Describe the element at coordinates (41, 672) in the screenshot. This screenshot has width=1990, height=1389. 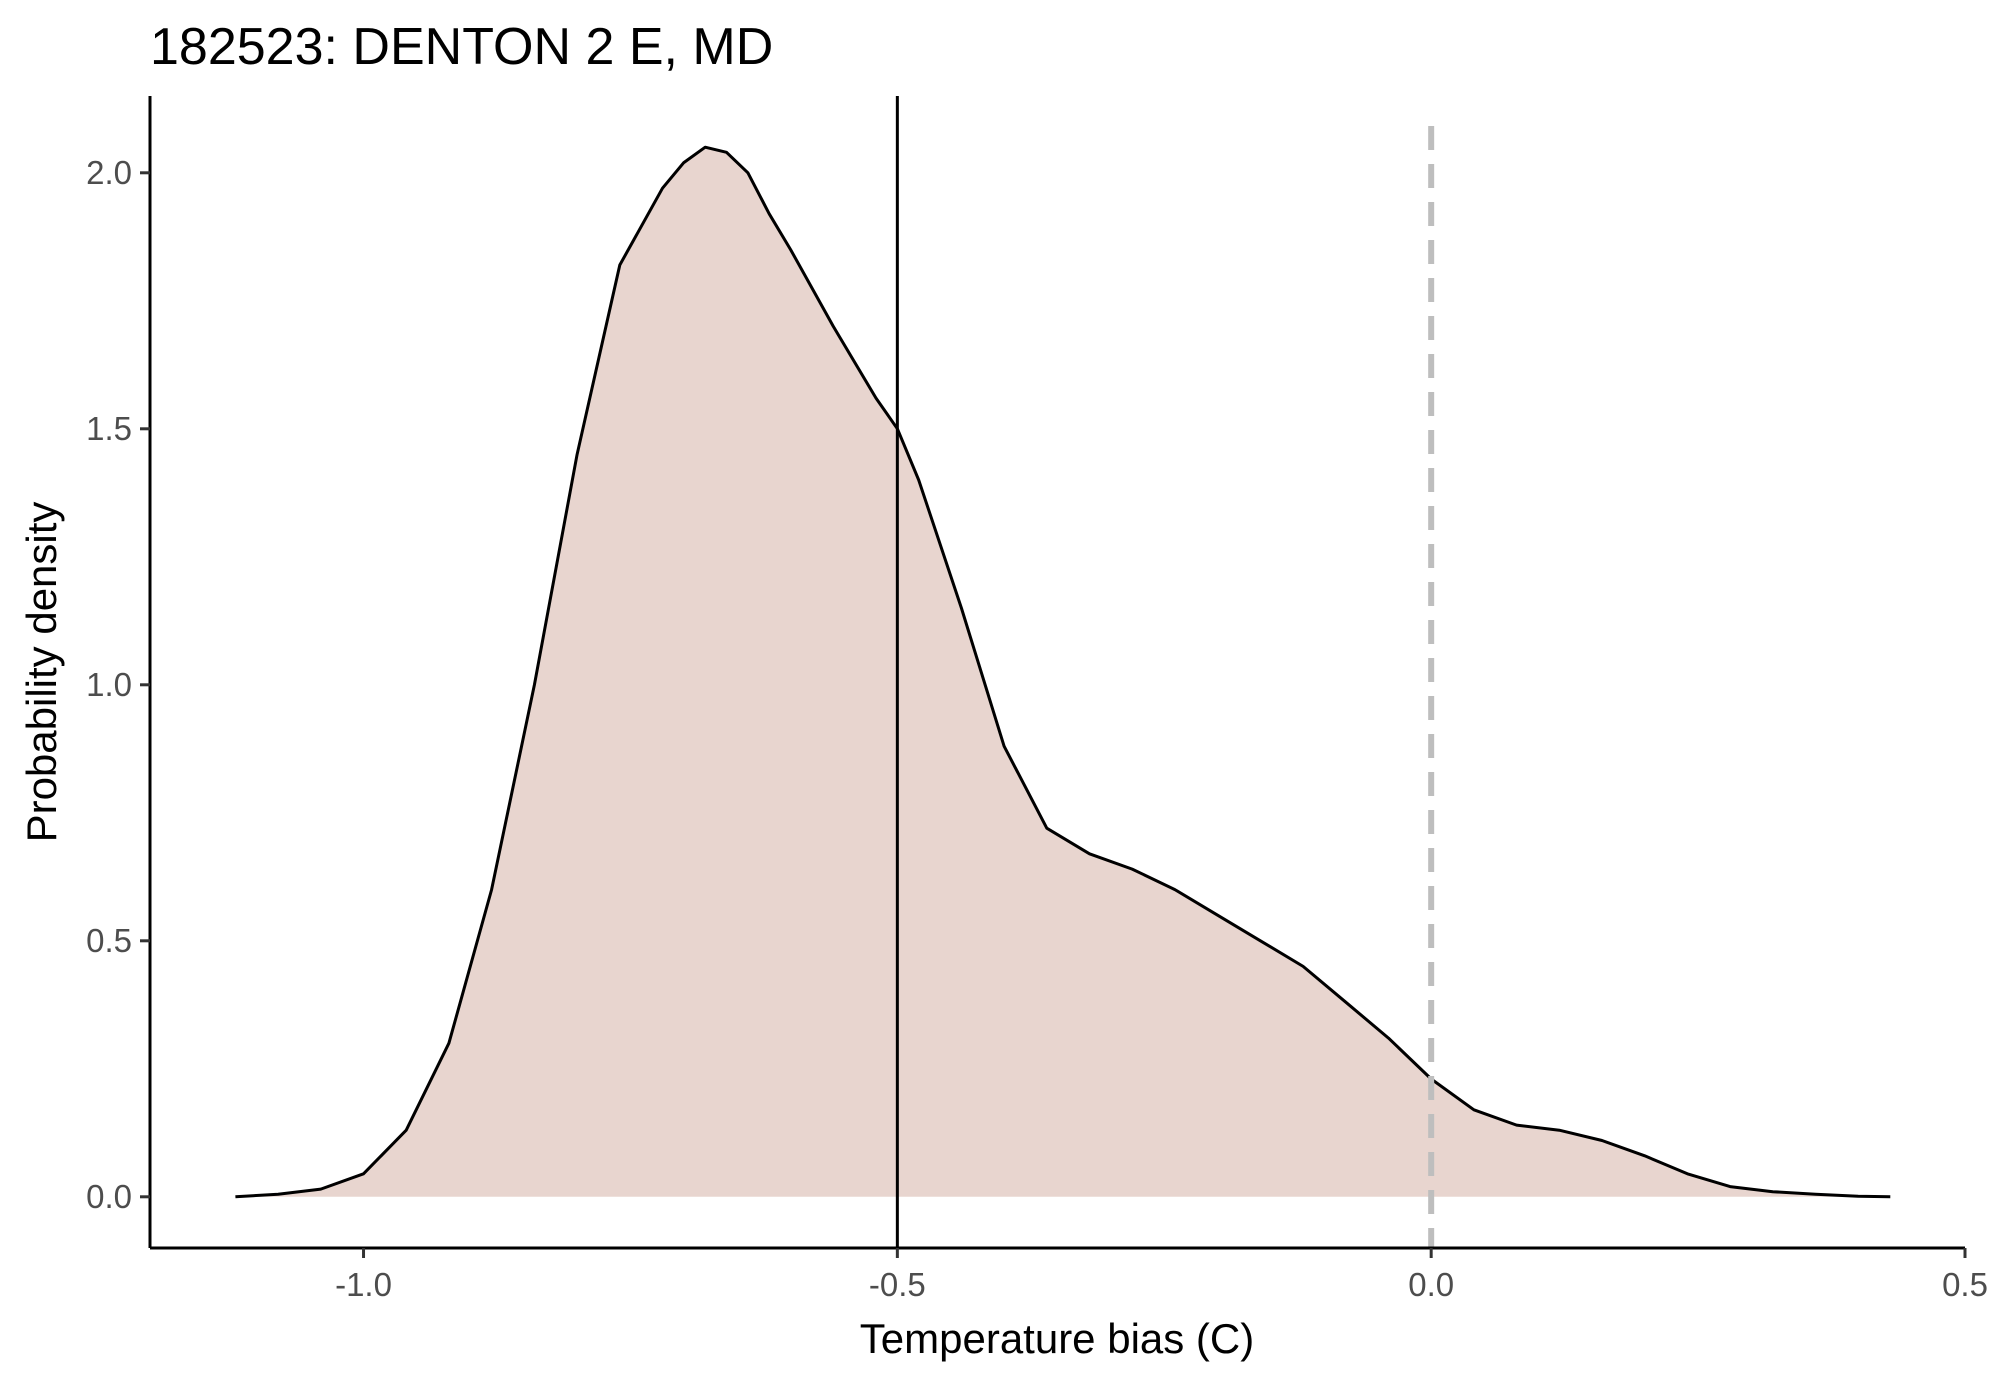
I see `y-axis-title: Probability density` at that location.